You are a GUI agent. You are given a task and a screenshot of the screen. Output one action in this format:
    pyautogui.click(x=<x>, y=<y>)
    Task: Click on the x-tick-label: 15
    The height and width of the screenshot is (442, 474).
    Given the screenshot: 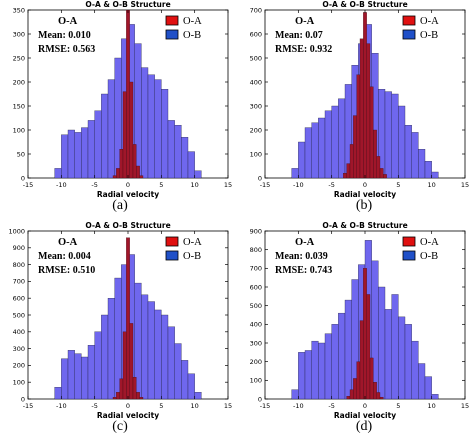 What is the action you would take?
    pyautogui.click(x=465, y=406)
    